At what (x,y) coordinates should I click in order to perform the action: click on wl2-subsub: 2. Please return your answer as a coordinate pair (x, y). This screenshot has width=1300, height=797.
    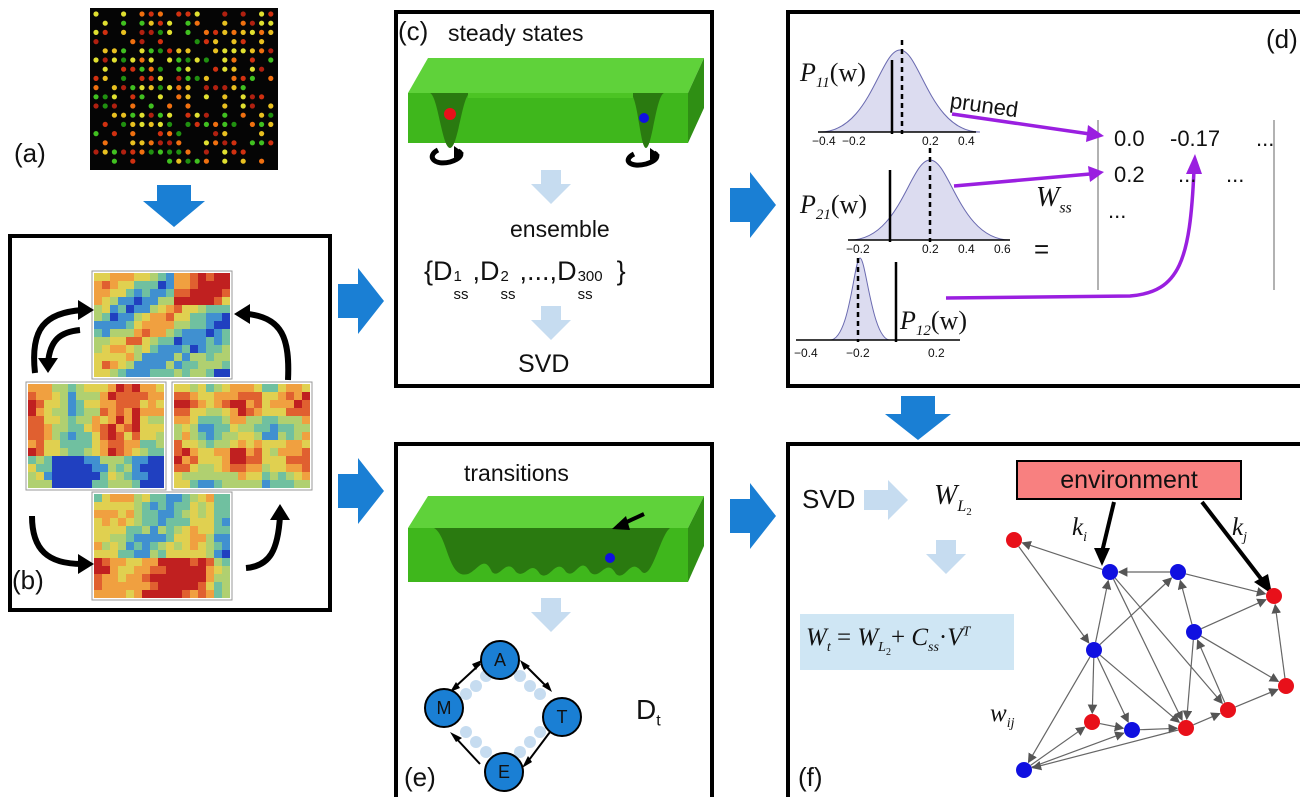
    Looking at the image, I should click on (969, 511).